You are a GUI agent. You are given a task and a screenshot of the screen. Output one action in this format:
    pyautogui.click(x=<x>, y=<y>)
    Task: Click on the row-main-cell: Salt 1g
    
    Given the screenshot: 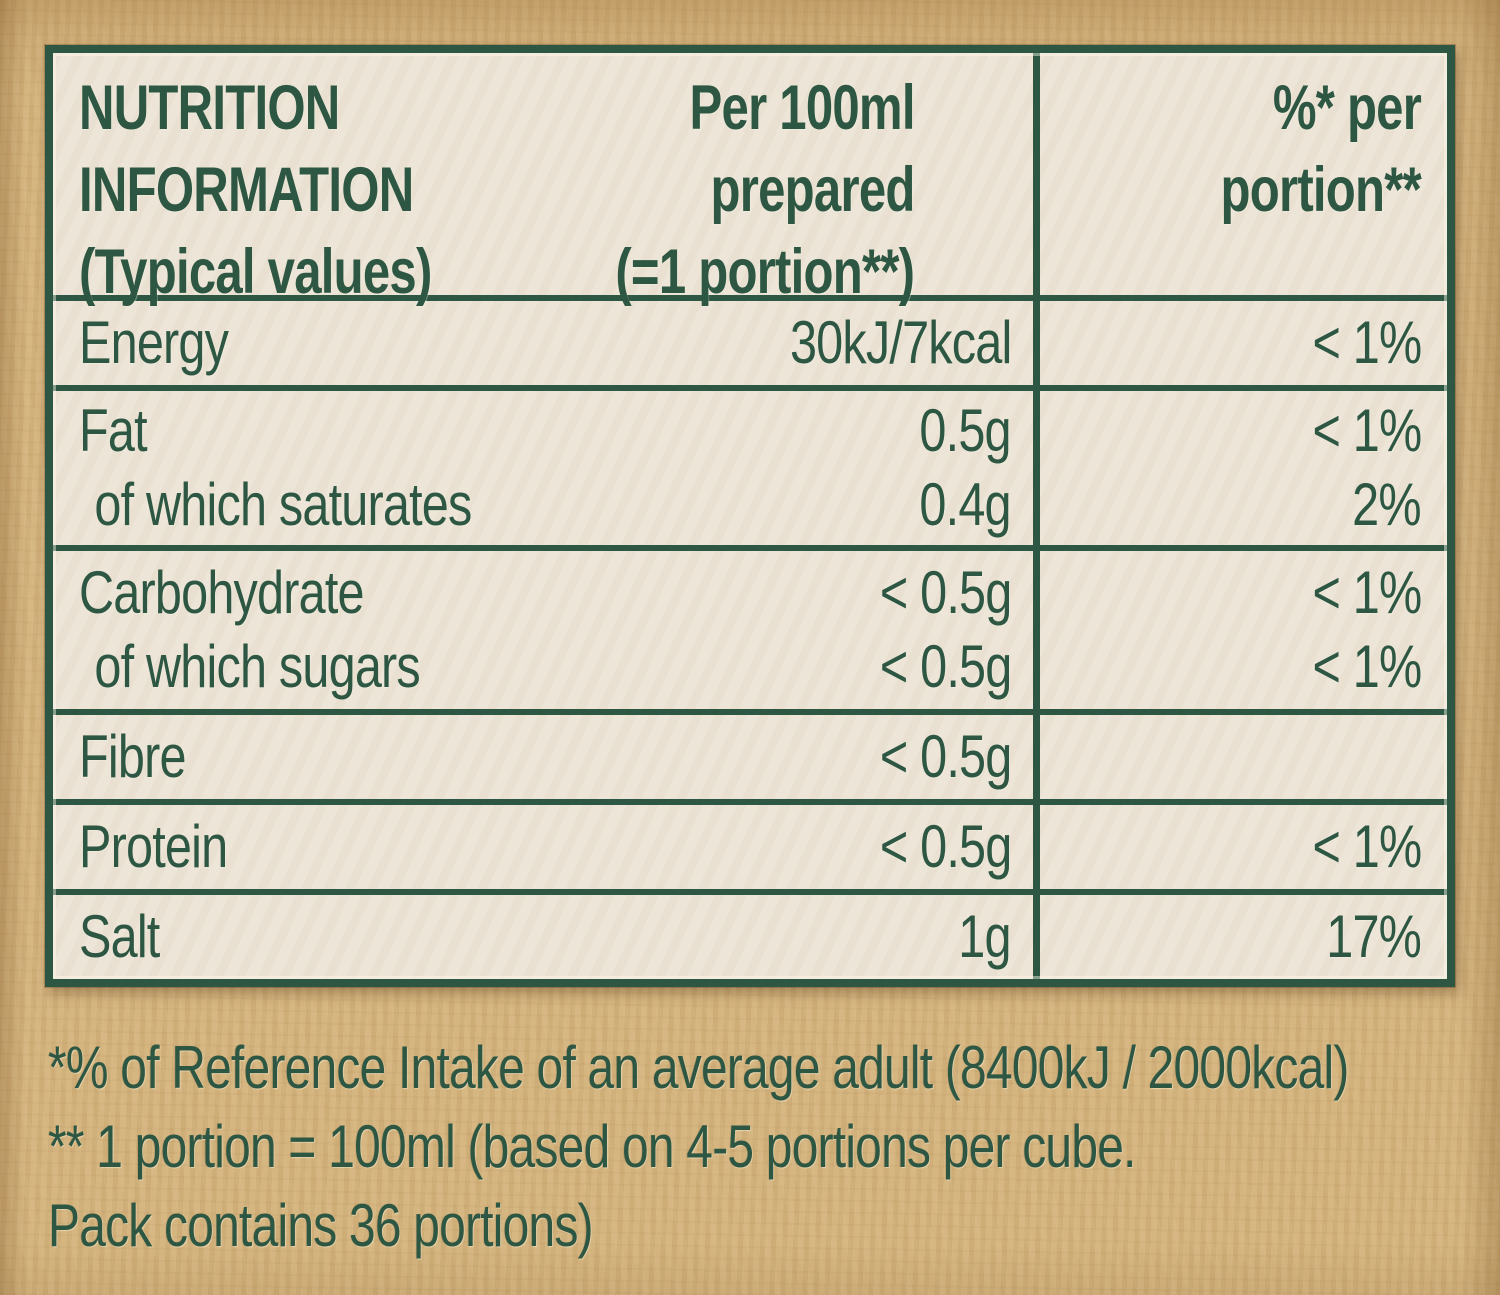 What is the action you would take?
    pyautogui.click(x=543, y=937)
    